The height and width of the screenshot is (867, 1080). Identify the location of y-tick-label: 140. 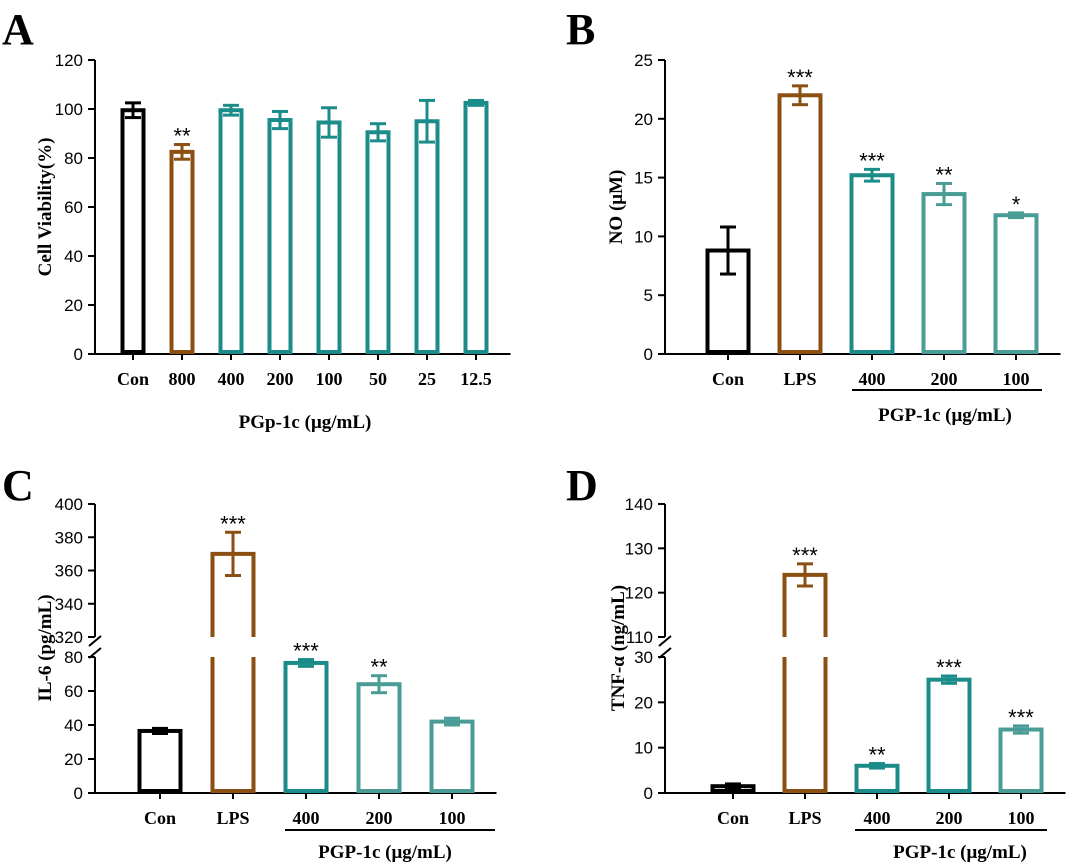
(639, 504).